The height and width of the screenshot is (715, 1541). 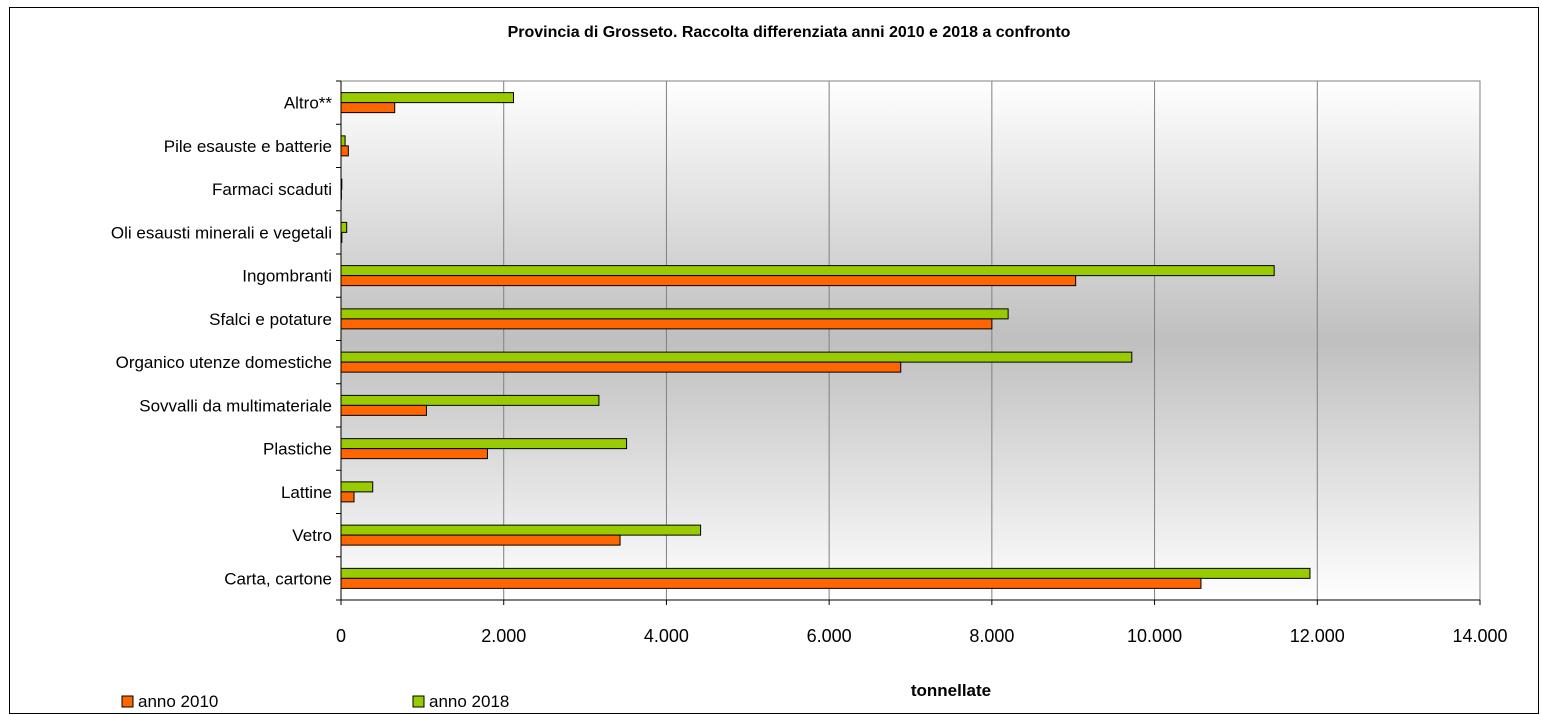 I want to click on category-label: Plastiche, so click(x=297, y=449).